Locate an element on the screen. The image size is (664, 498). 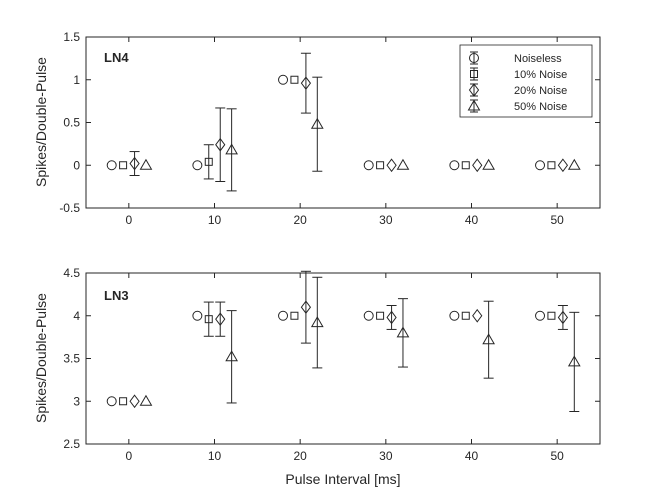
legend-label: 50% Noise is located at coordinates (540, 107).